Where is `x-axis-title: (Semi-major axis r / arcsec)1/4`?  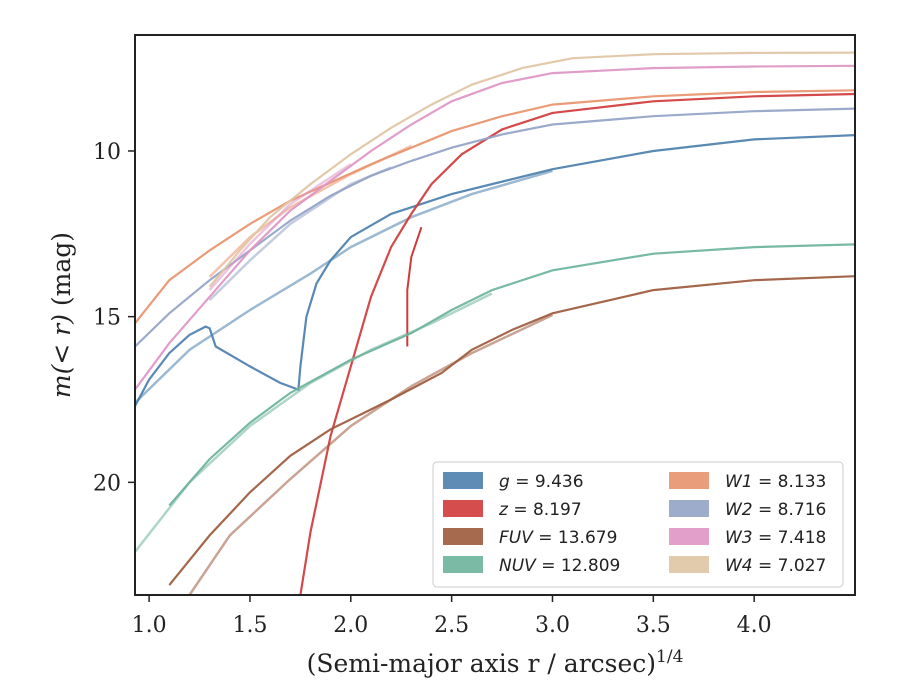 x-axis-title: (Semi-major axis r / arcsec)1/4 is located at coordinates (495, 662).